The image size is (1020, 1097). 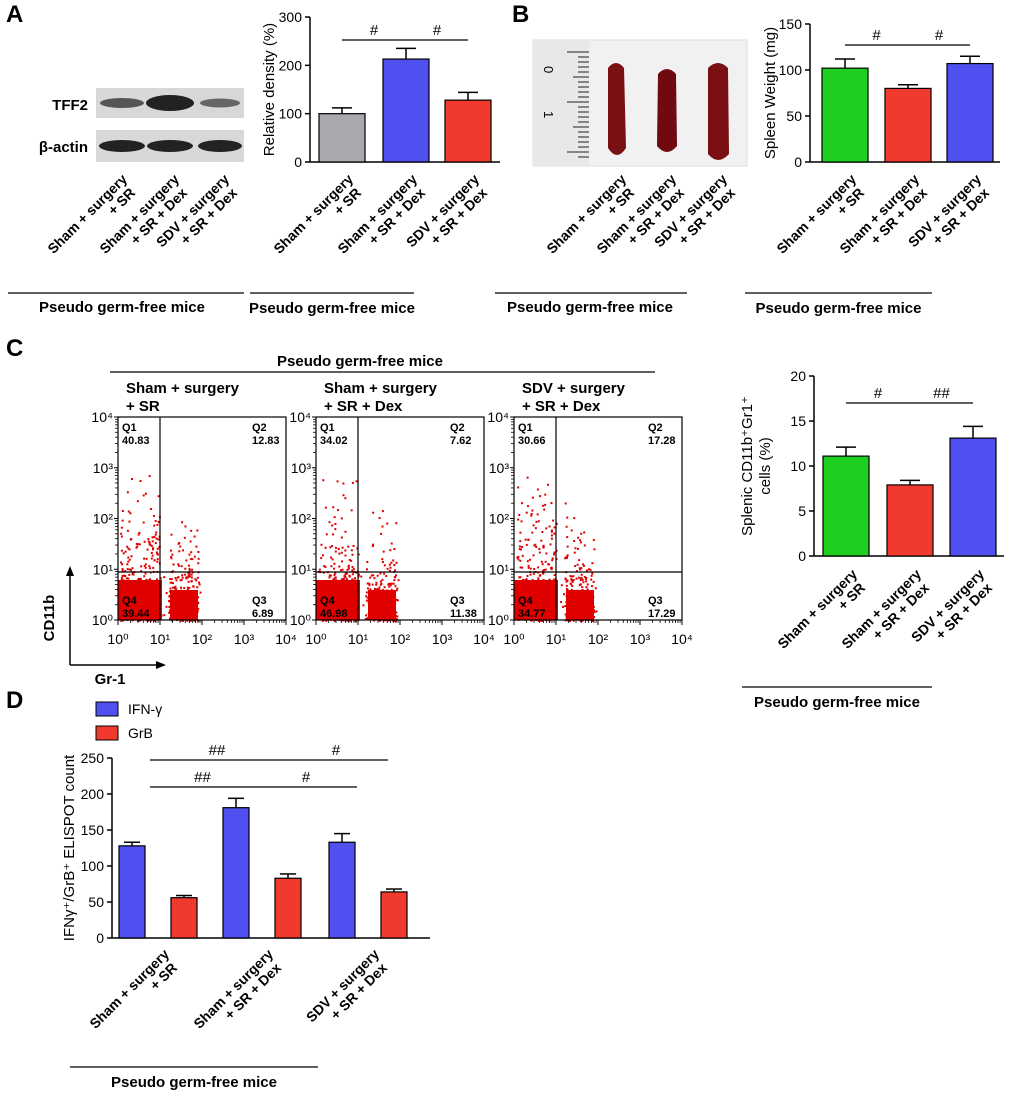 I want to click on group-label: Pseudo germ-free mice, so click(x=332, y=308).